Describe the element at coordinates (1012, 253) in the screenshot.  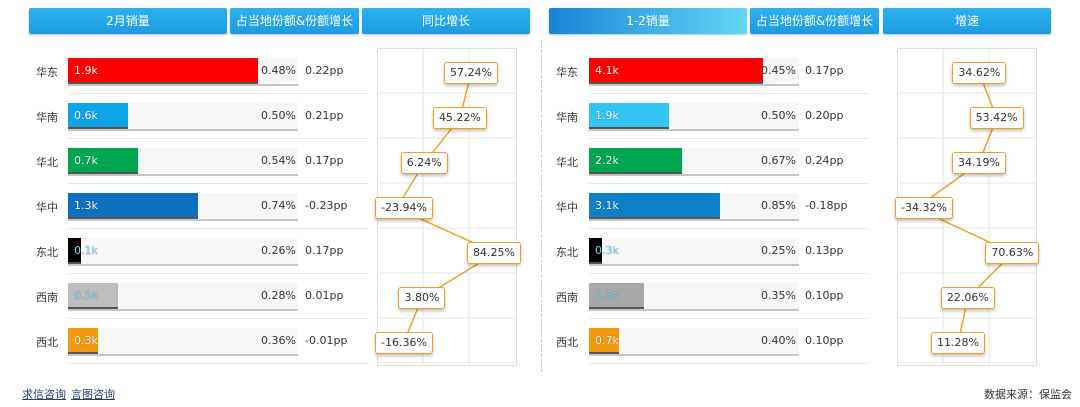
I see `growth-data-label: 70.63%` at that location.